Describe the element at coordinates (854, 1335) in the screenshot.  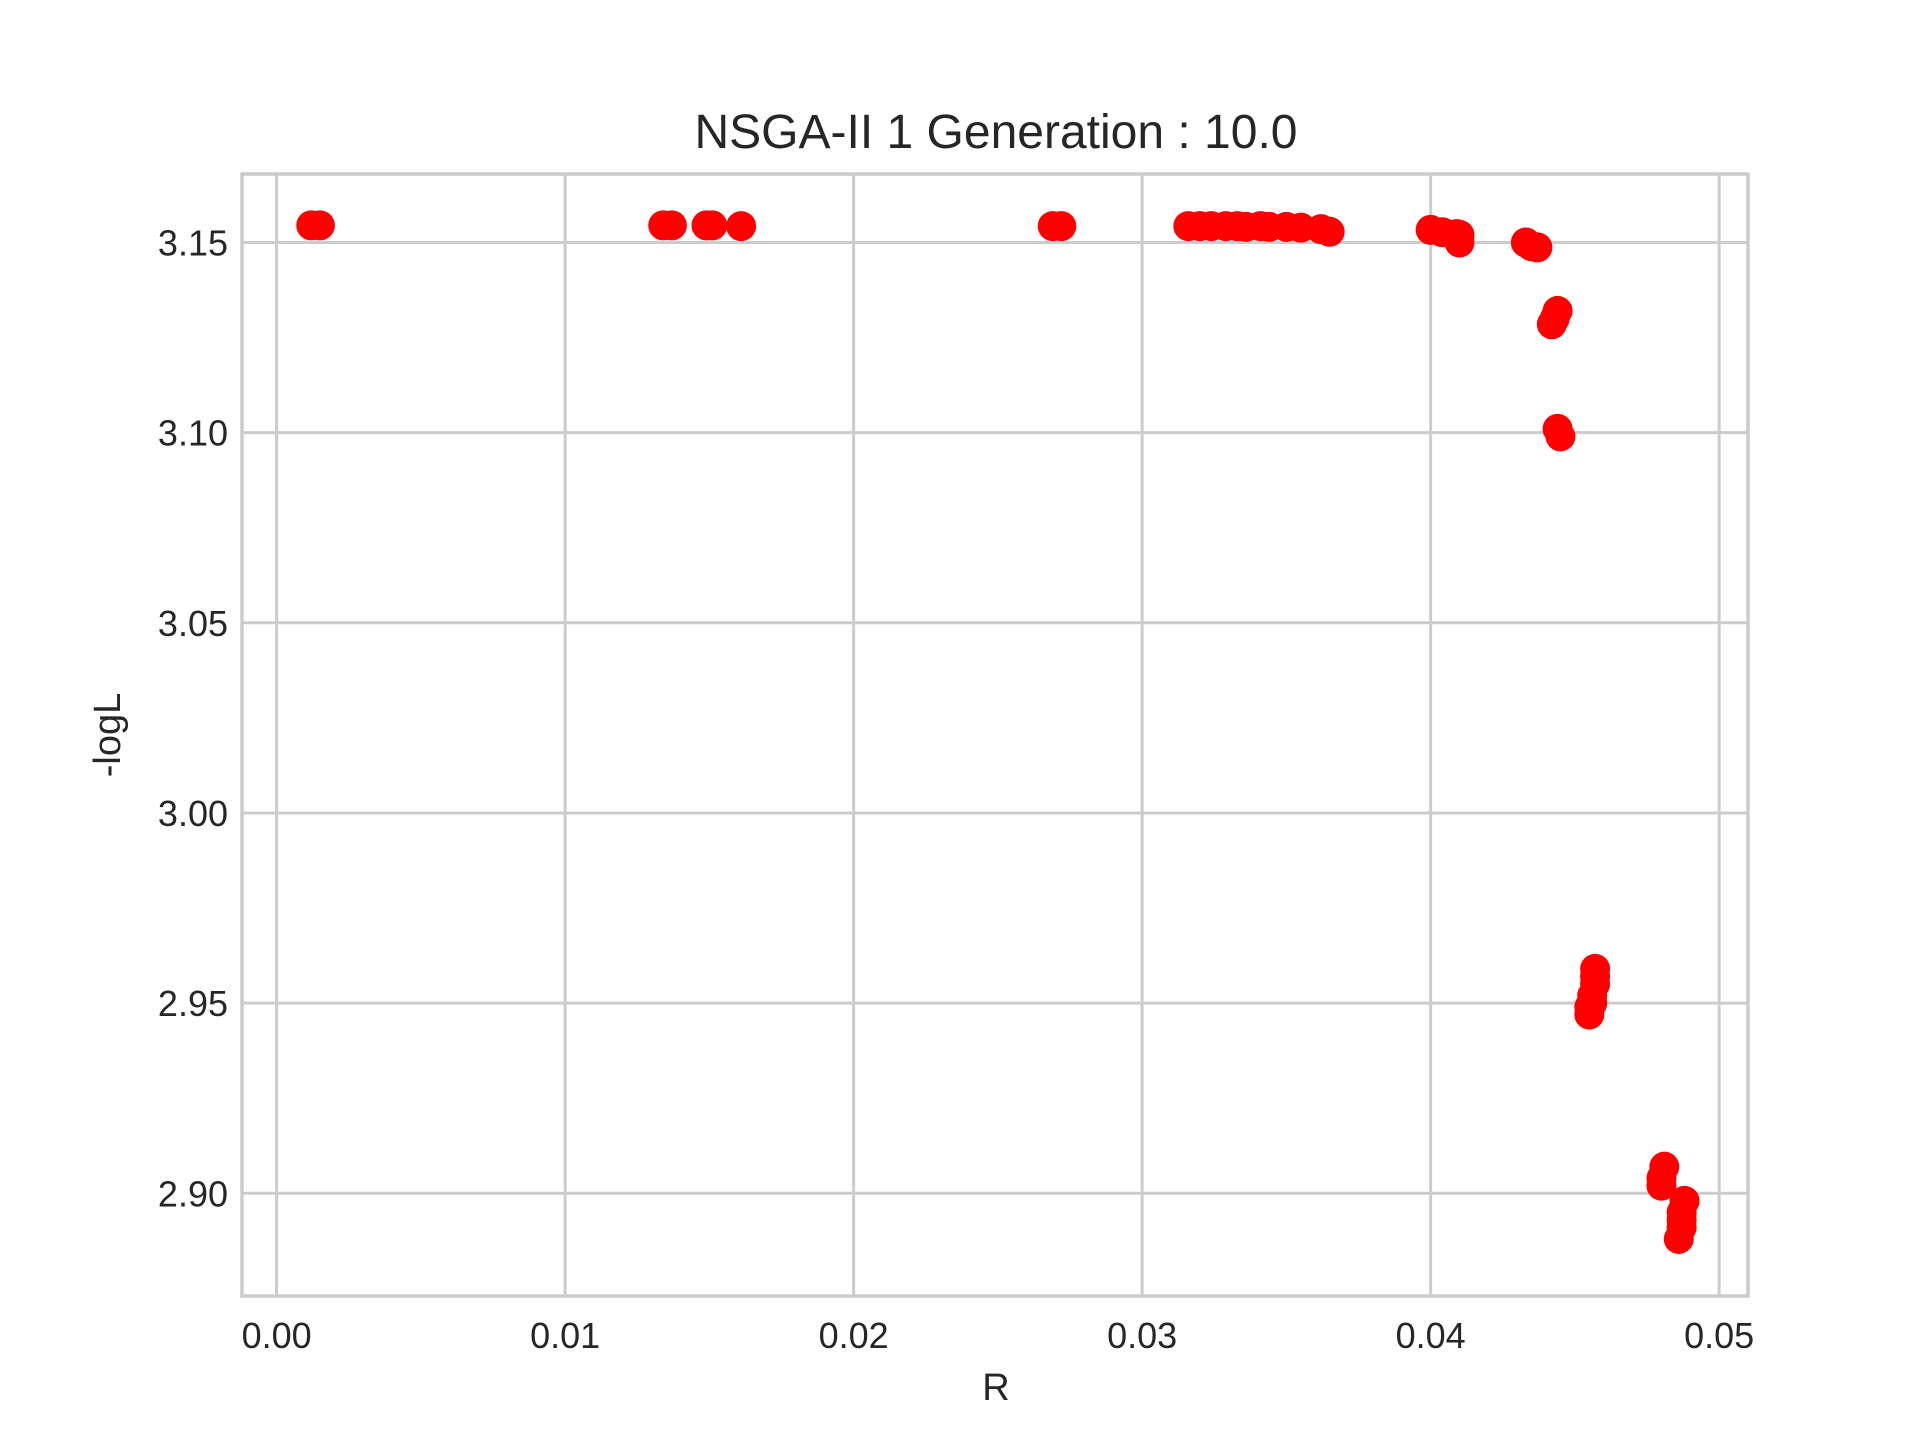
I see `x-tick-label: 0.02` at that location.